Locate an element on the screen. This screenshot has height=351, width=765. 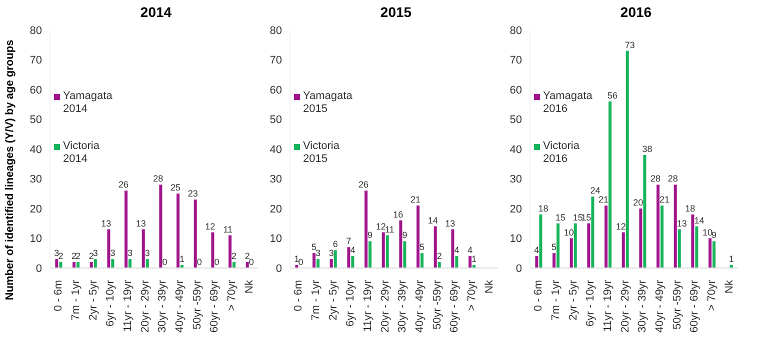
data-label: 6 is located at coordinates (335, 244).